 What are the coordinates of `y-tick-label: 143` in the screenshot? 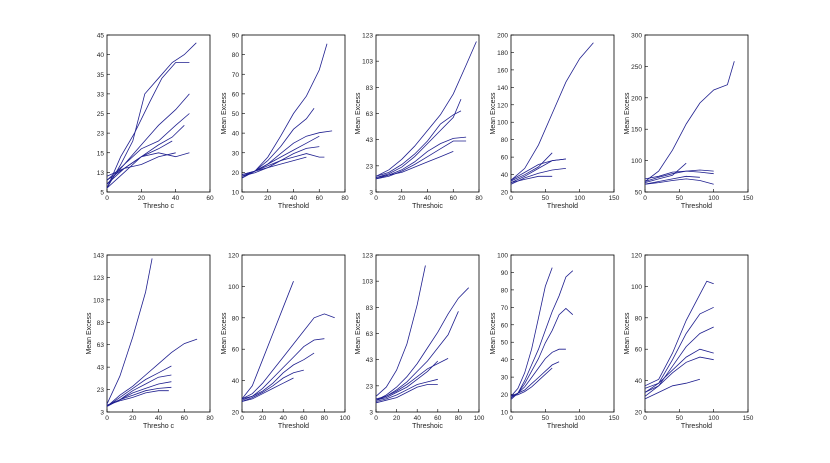 It's located at (98, 256).